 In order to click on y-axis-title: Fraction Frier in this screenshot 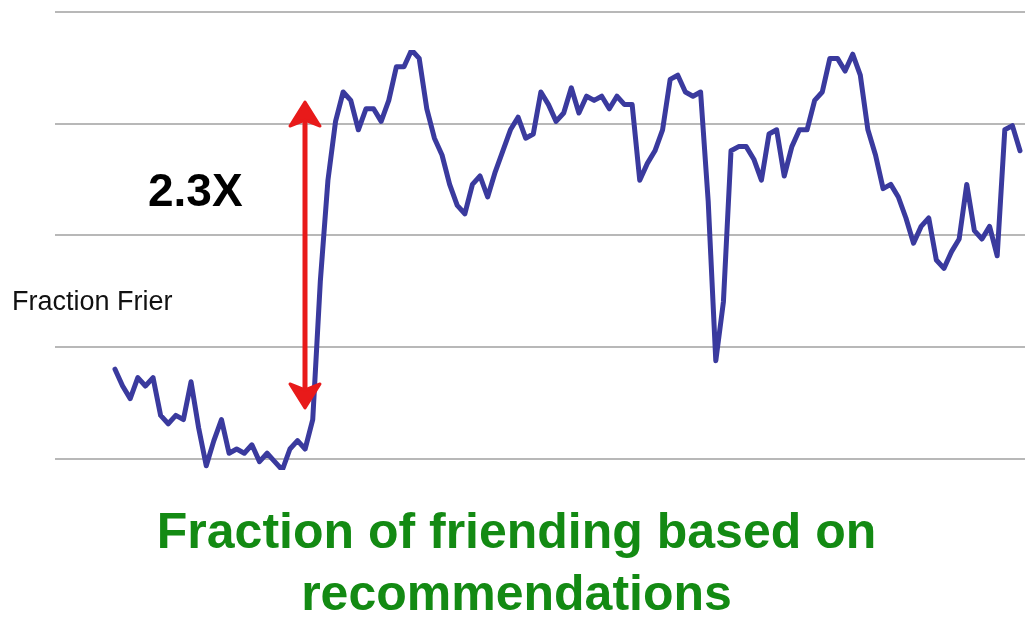, I will do `click(92, 301)`.